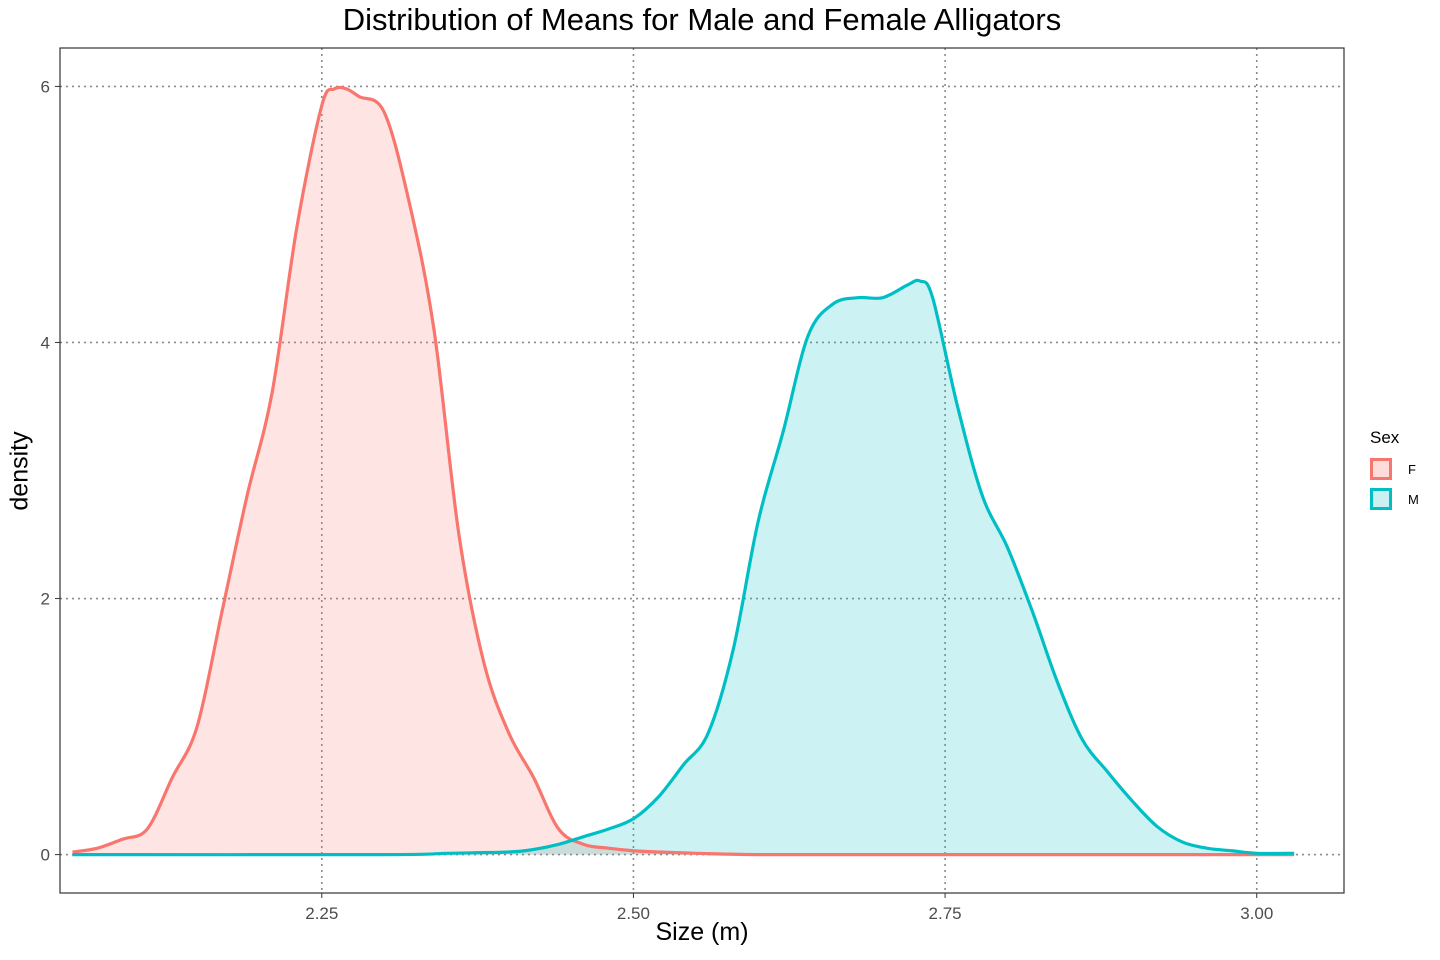  What do you see at coordinates (50, 471) in the screenshot?
I see `y-axis-ticks: 0 2 4 6` at bounding box center [50, 471].